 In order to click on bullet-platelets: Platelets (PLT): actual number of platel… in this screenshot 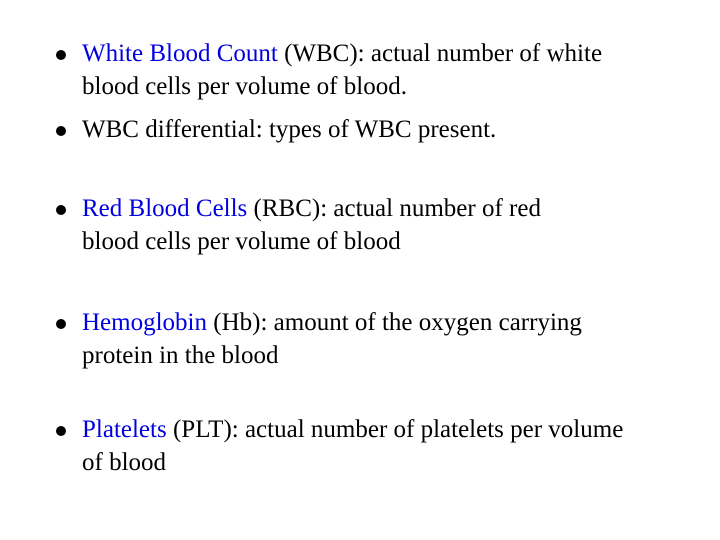, I will do `click(384, 446)`.